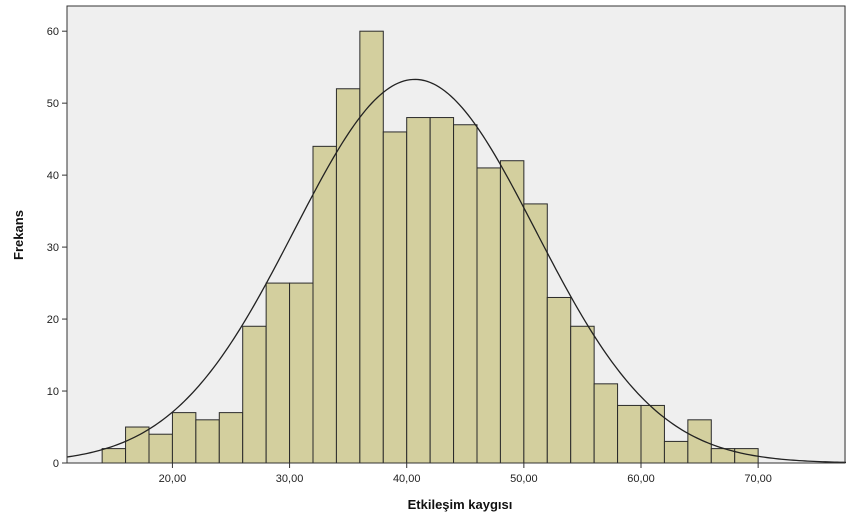  What do you see at coordinates (758, 479) in the screenshot?
I see `x-tick-label: 70,00` at bounding box center [758, 479].